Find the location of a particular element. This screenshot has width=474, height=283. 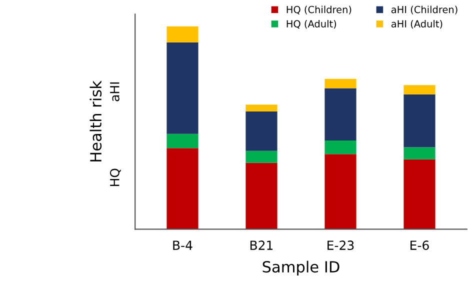

legend-label: HQ (Adult) is located at coordinates (311, 24).